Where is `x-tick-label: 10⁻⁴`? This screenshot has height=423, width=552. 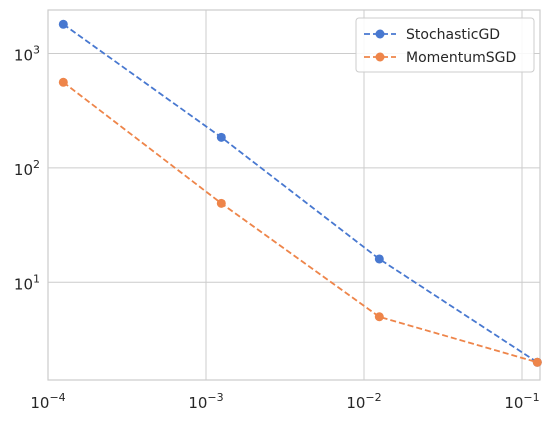 x-tick-label: 10⁻⁴ is located at coordinates (47, 401).